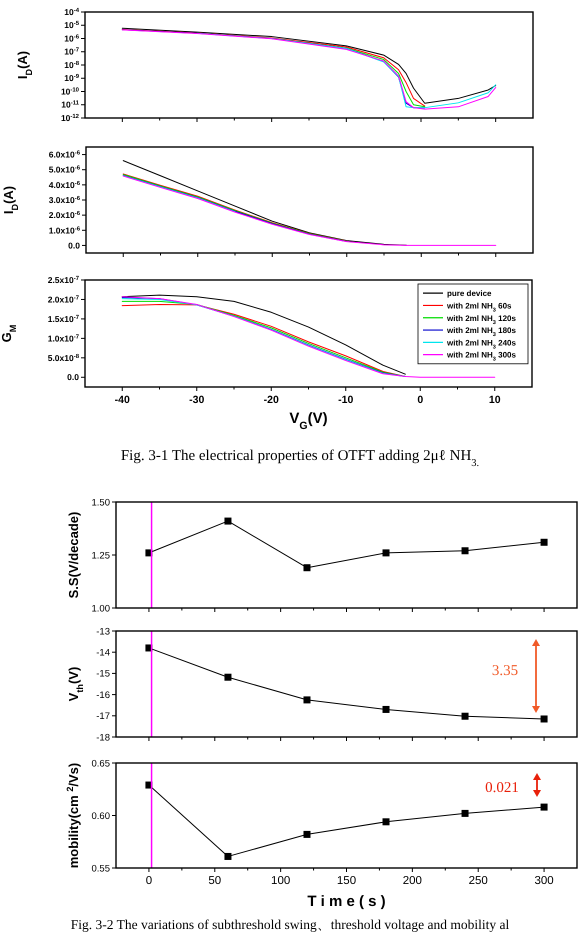  What do you see at coordinates (64, 199) in the screenshot?
I see `y-tick-label: 3.0x10$^{-6}$` at bounding box center [64, 199].